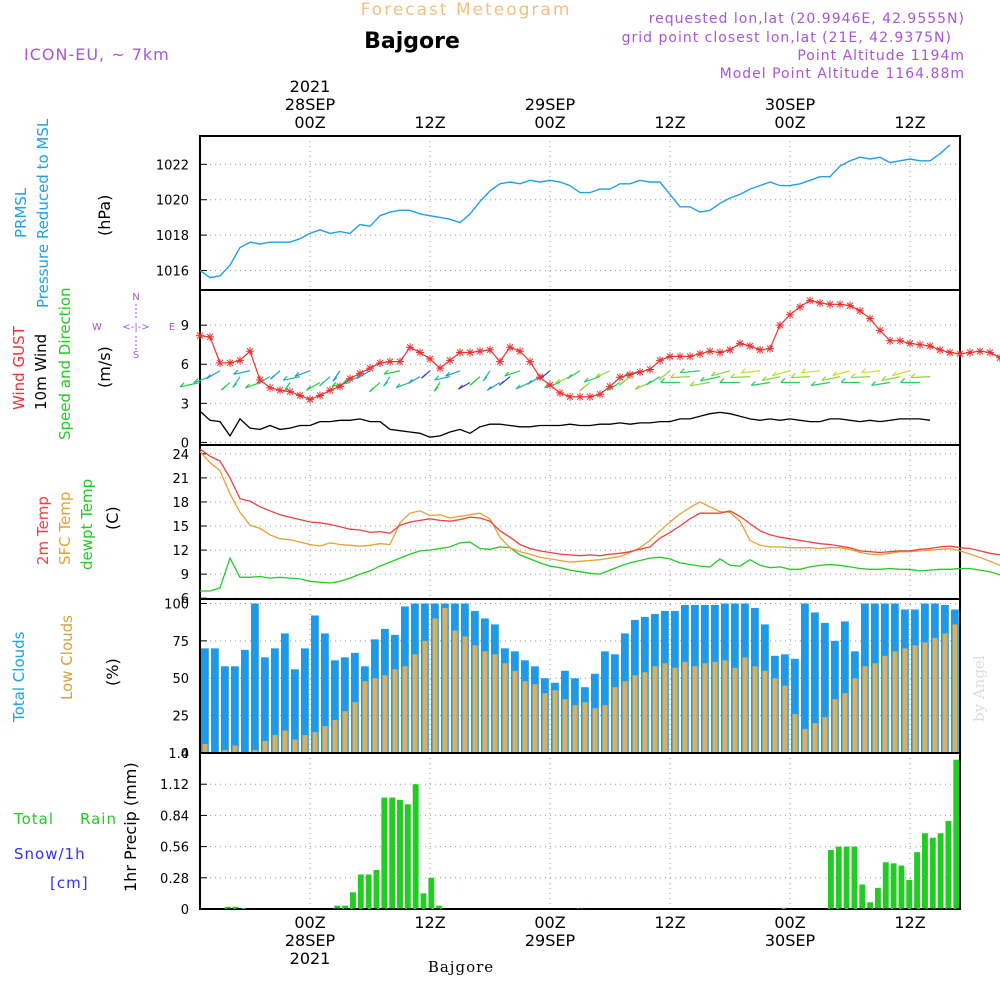 The width and height of the screenshot is (1000, 1000). I want to click on cloud-labels: Total Clouds Low Clouds (%), so click(66, 669).